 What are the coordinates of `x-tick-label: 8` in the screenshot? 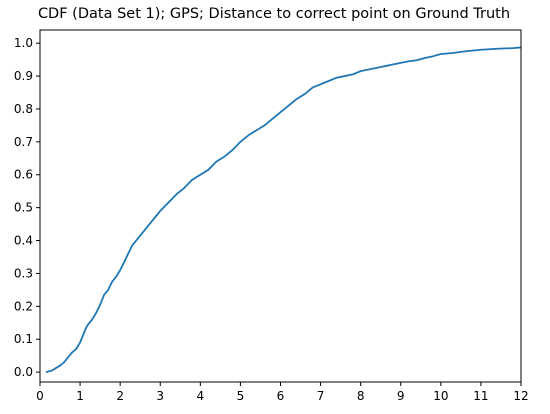 It's located at (361, 396).